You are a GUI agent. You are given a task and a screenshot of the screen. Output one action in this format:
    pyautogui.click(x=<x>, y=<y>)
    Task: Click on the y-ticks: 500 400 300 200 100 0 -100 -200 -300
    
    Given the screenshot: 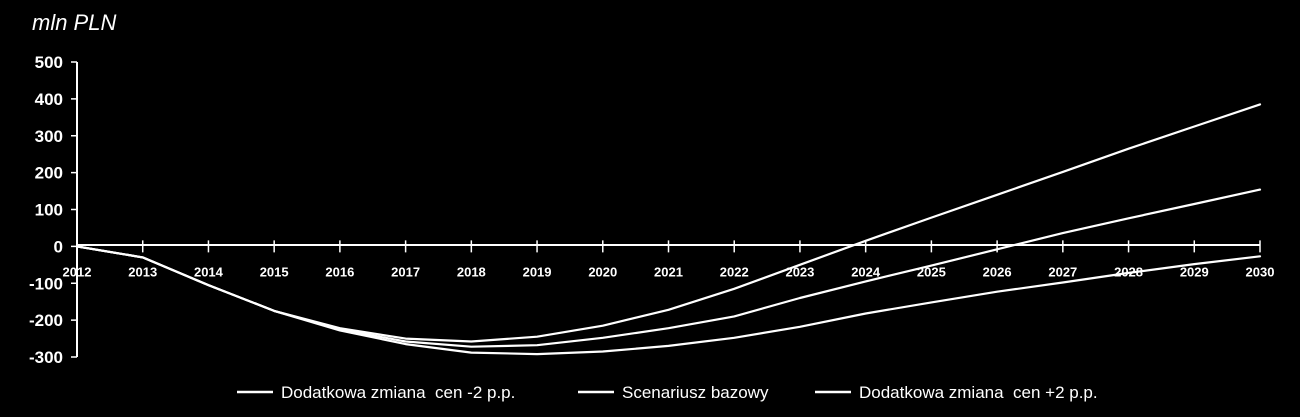 What is the action you would take?
    pyautogui.click(x=53, y=210)
    